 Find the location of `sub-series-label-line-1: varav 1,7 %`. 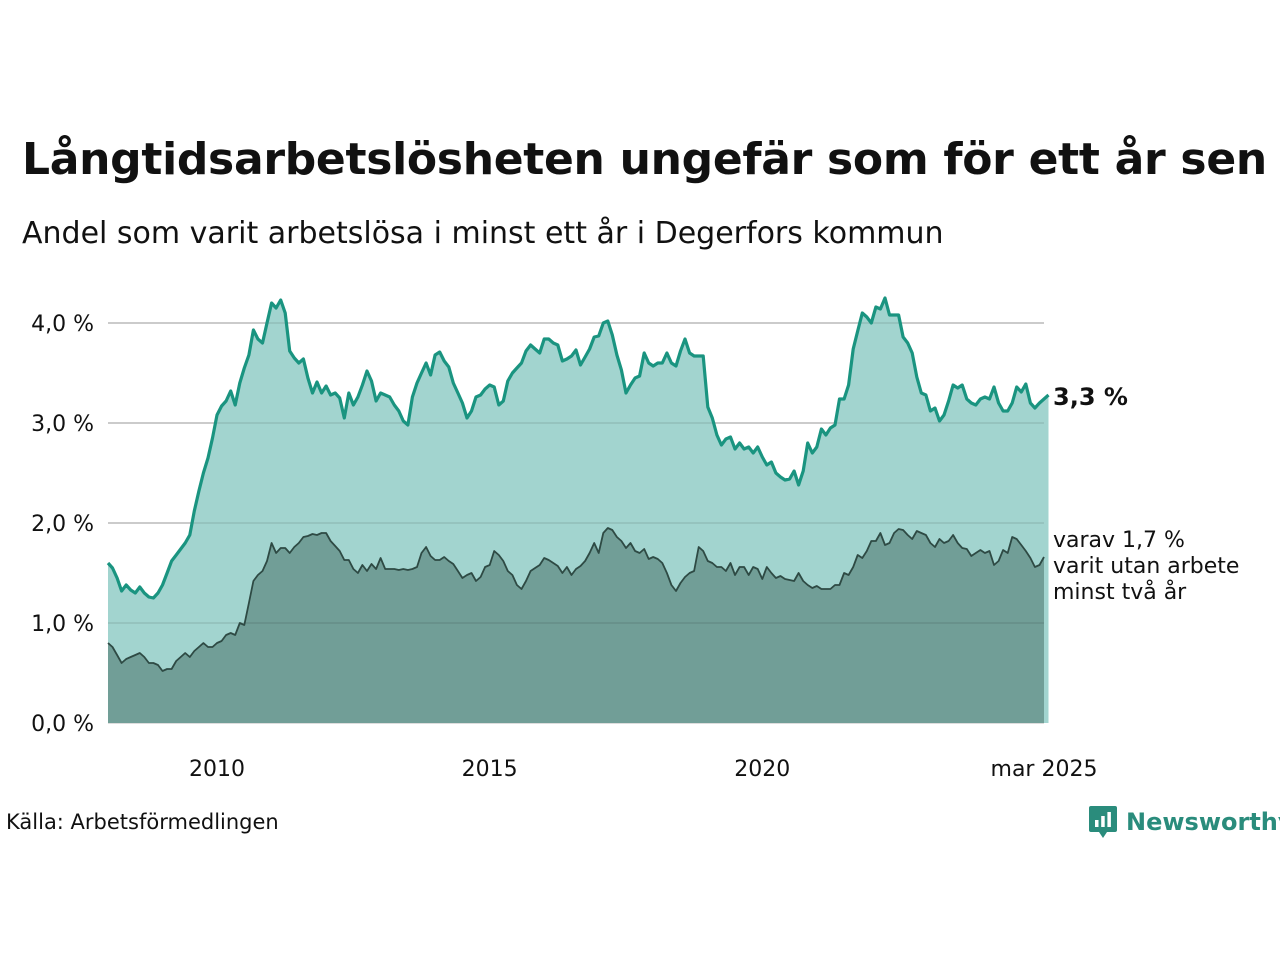

sub-series-label-line-1: varav 1,7 % is located at coordinates (1119, 540).